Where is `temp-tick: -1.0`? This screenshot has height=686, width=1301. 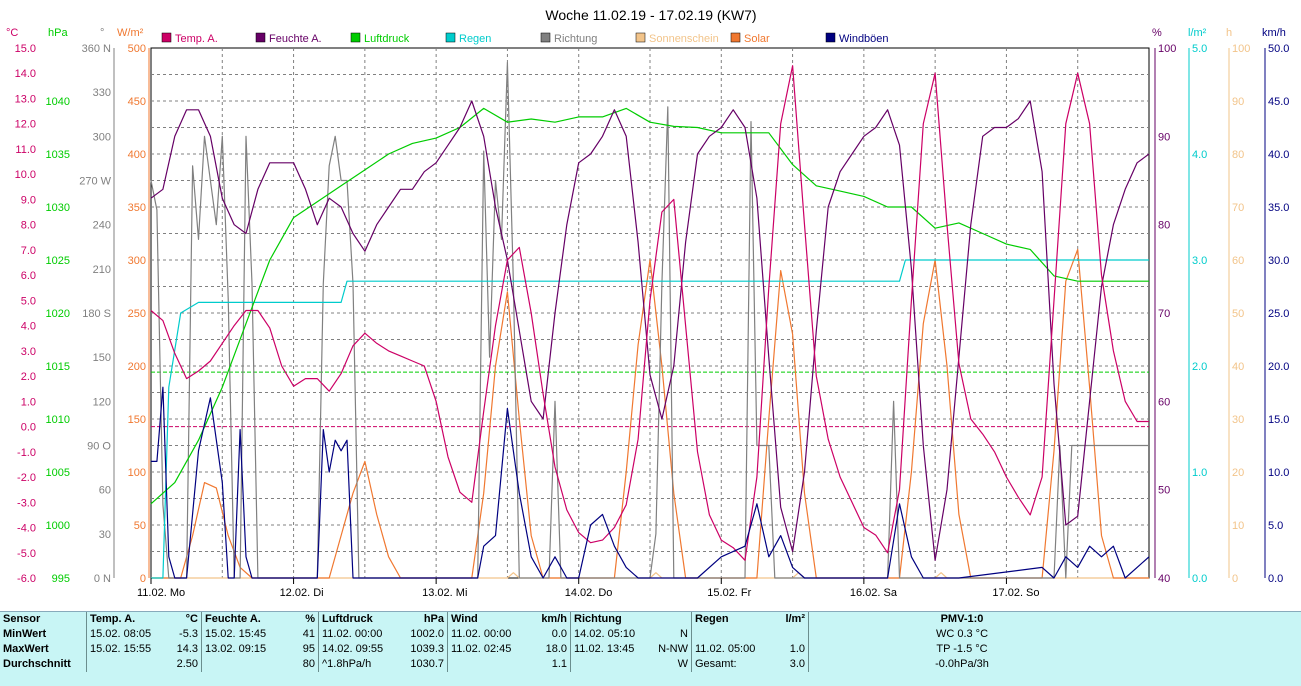
temp-tick: -1.0 is located at coordinates (26, 453).